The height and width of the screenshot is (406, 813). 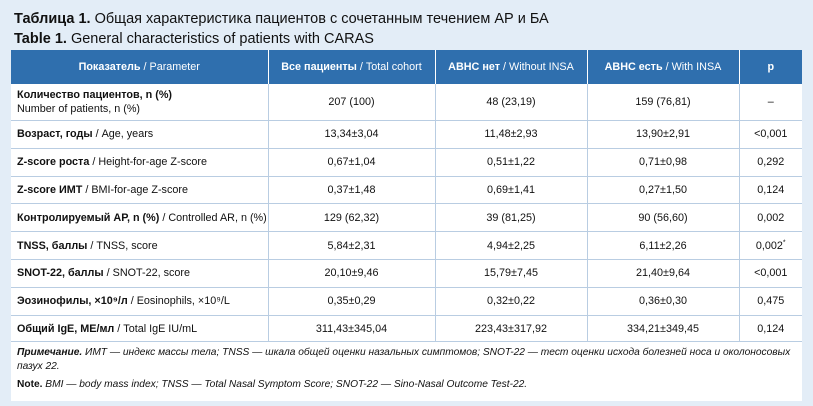 What do you see at coordinates (156, 328) in the screenshot?
I see `parameter-en: / Total IgE IU/mL` at bounding box center [156, 328].